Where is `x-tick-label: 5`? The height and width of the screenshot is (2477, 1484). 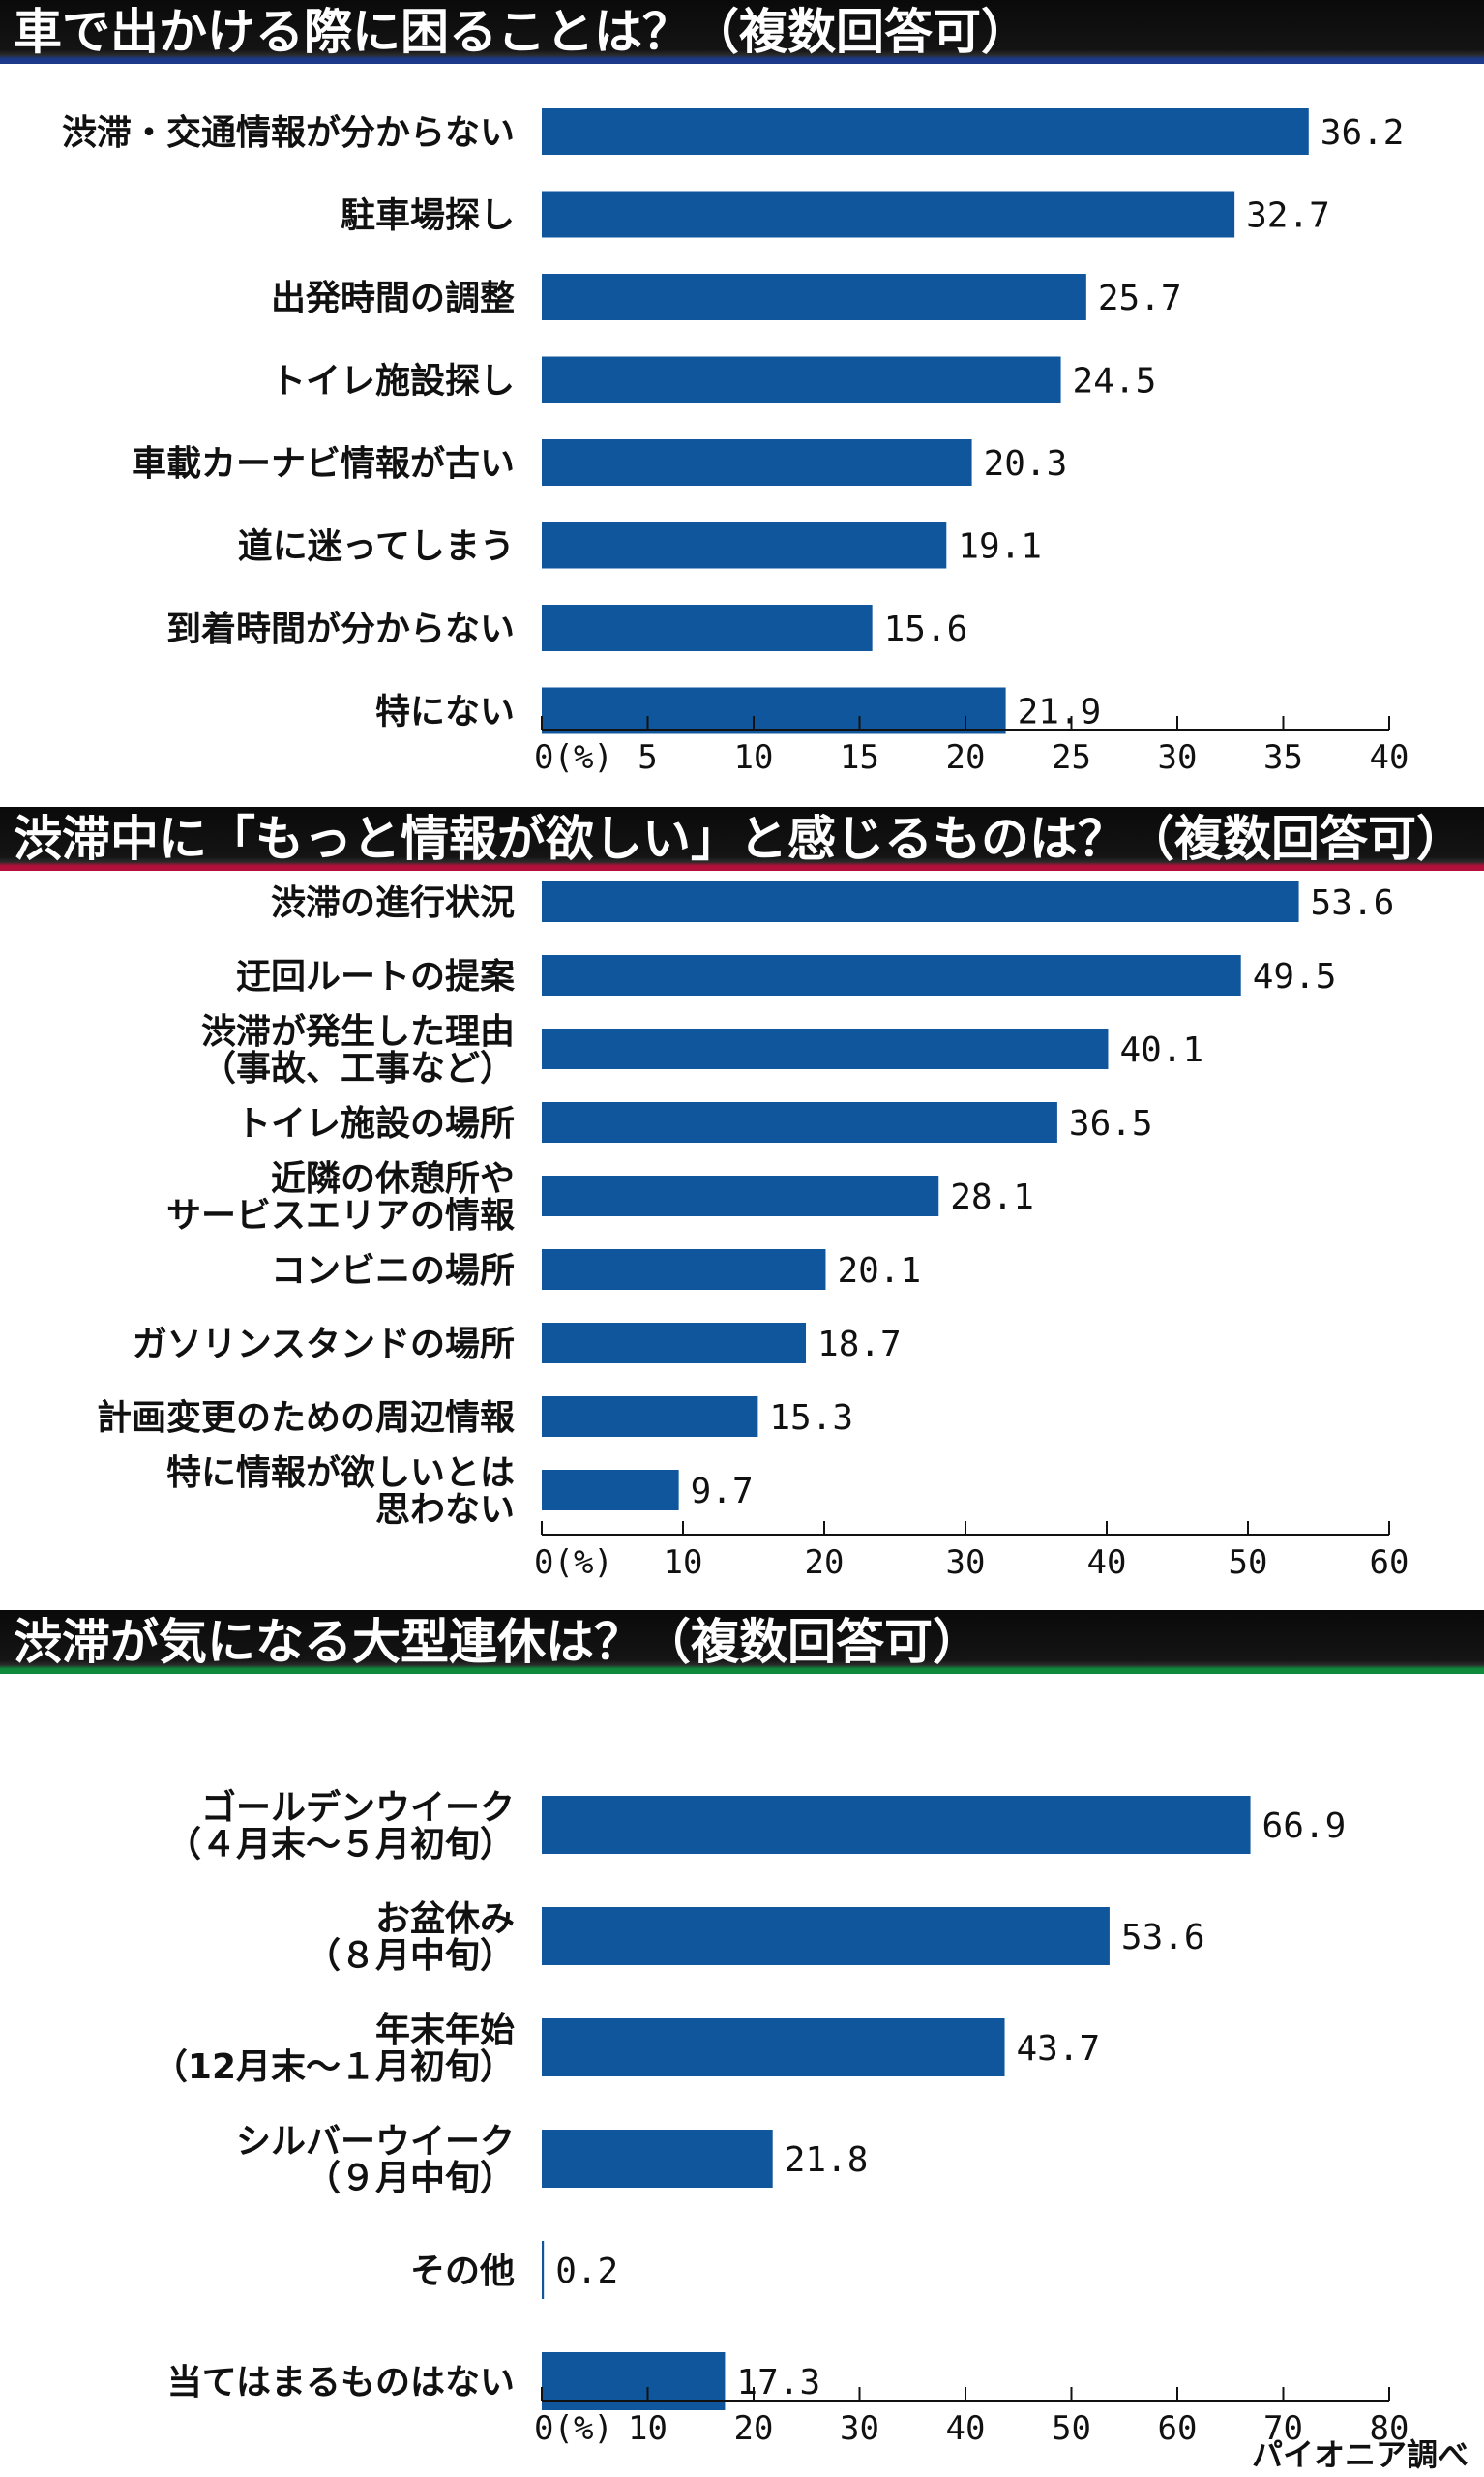 x-tick-label: 5 is located at coordinates (647, 757).